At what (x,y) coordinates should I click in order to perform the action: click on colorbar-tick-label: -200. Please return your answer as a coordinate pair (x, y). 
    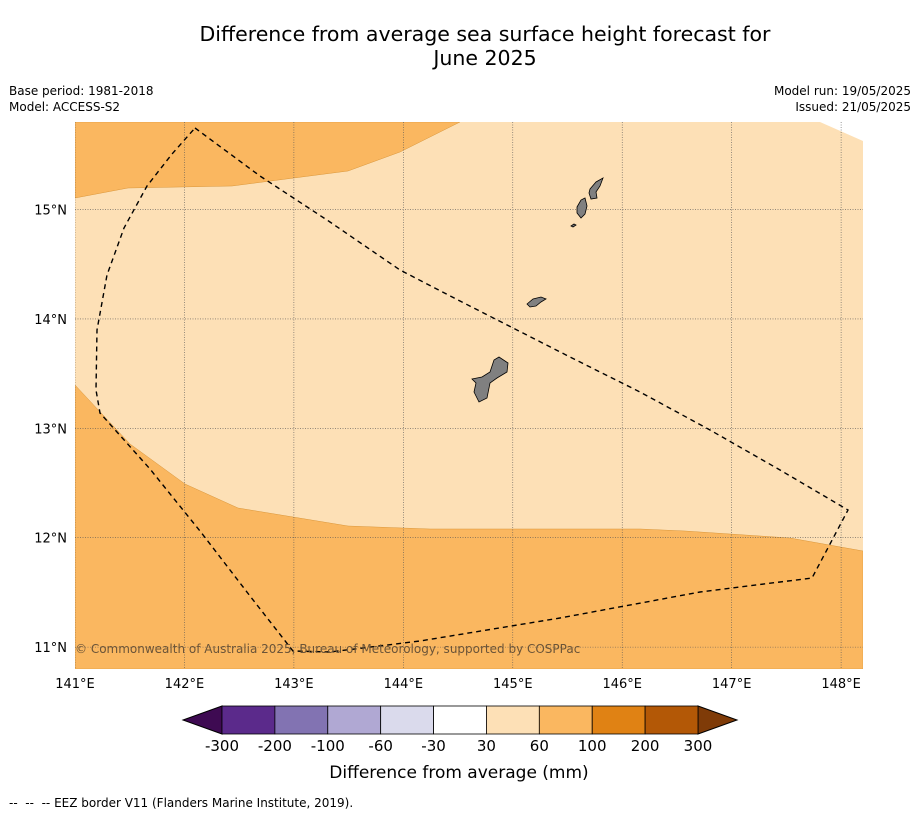
    Looking at the image, I should click on (275, 746).